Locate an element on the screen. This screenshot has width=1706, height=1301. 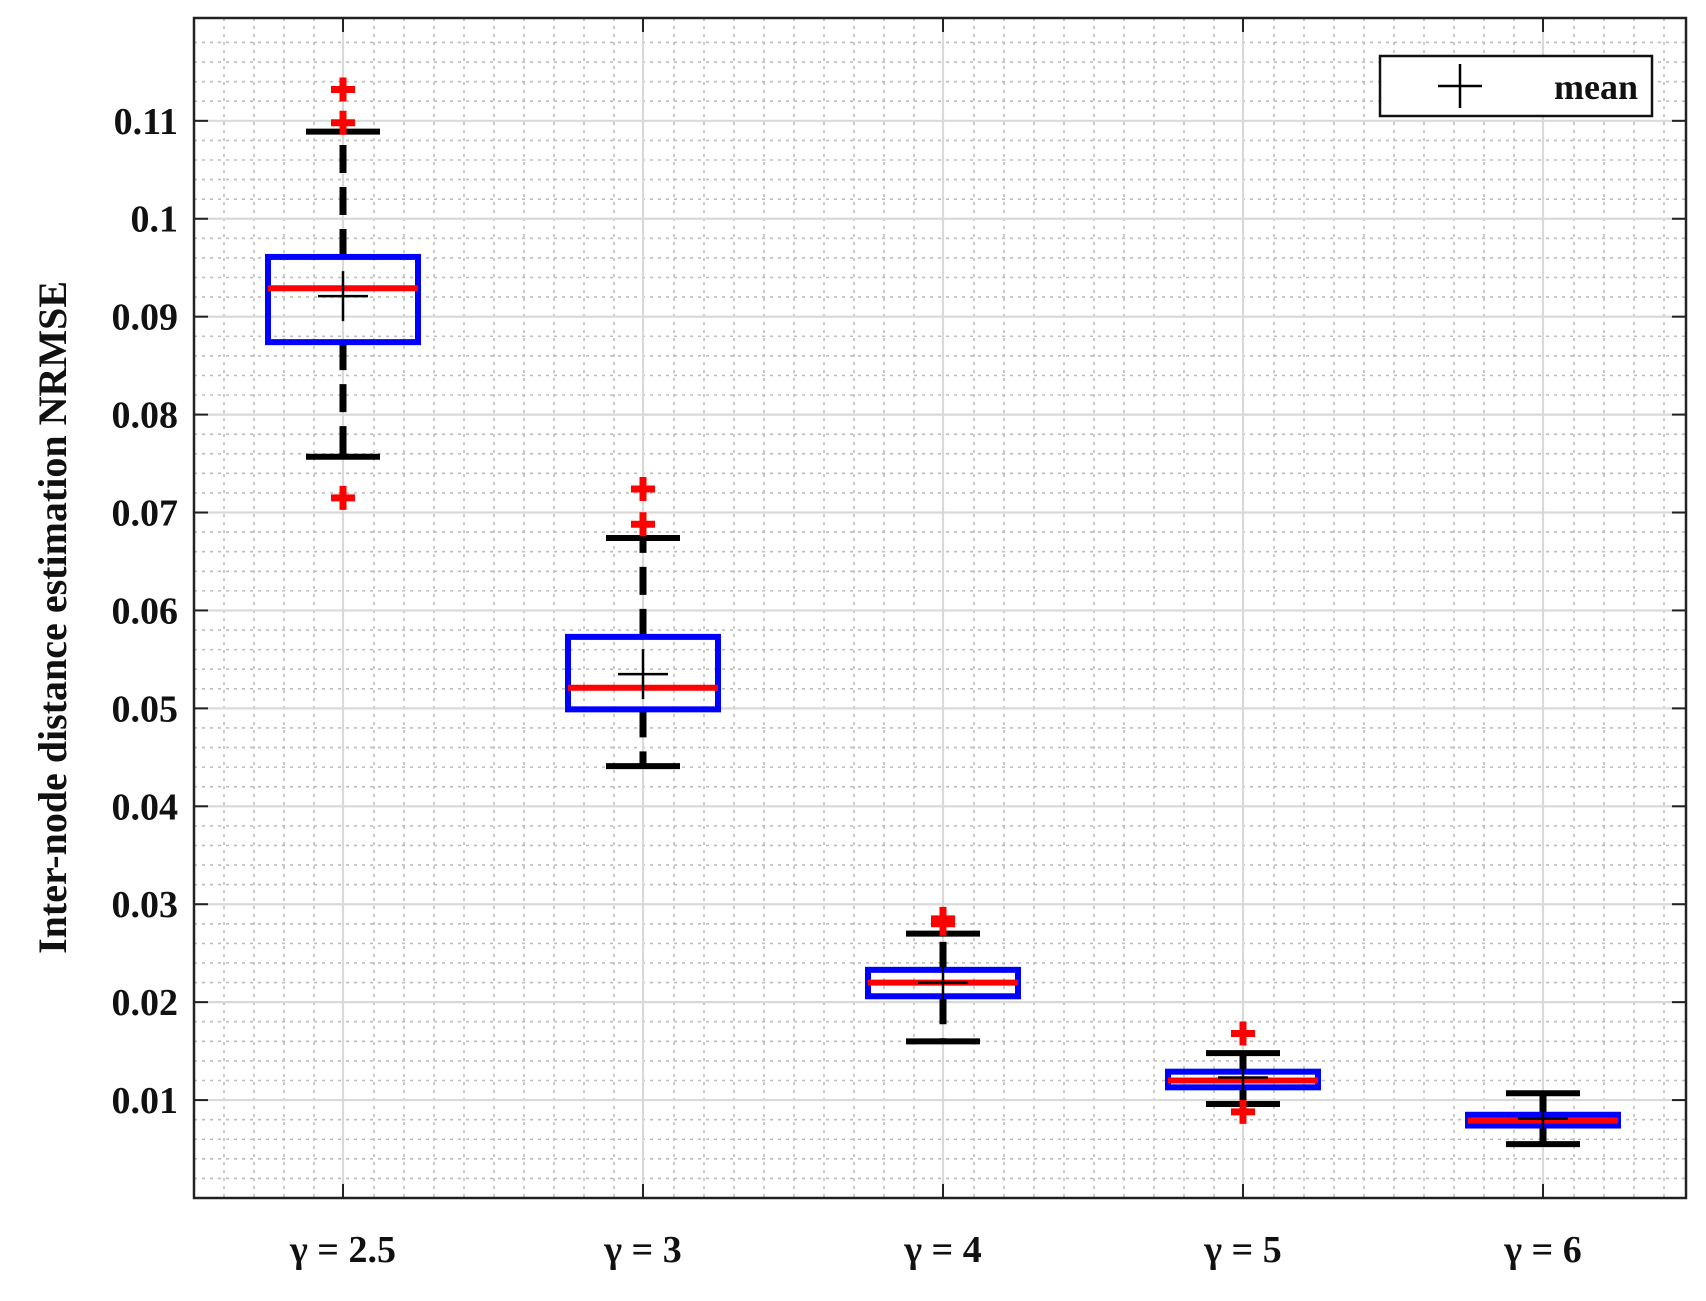
y-tick-label: 0.01 is located at coordinates (145, 1101).